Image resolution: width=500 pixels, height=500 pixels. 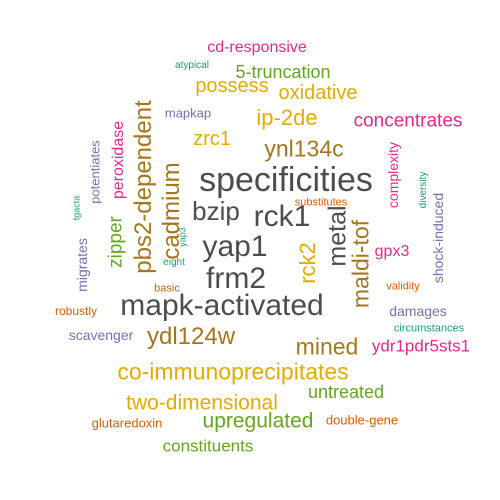 I want to click on word-zrc1: zrc1, so click(x=212, y=139).